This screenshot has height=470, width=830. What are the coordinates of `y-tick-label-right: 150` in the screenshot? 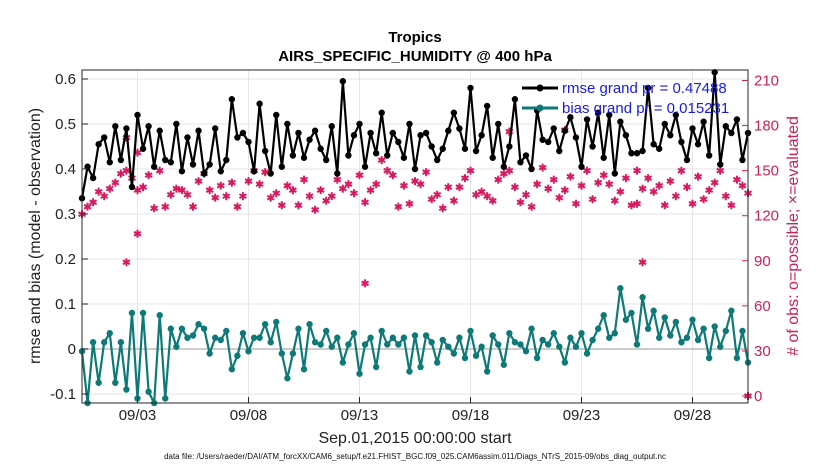 It's located at (766, 171).